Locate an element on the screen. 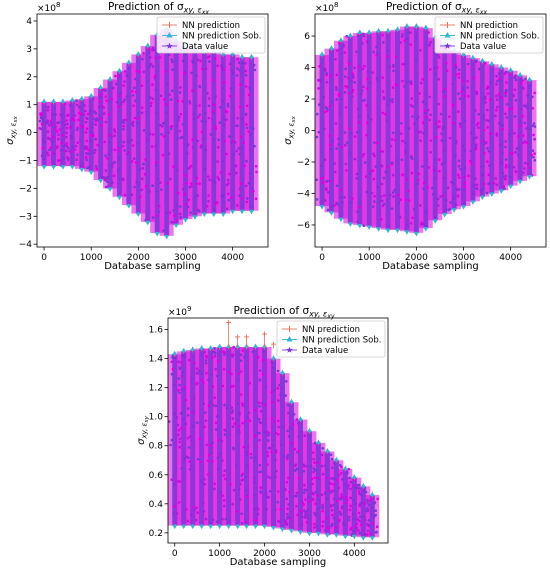 The height and width of the screenshot is (576, 550). legend-entry: NN prediction Sob. is located at coordinates (341, 341).